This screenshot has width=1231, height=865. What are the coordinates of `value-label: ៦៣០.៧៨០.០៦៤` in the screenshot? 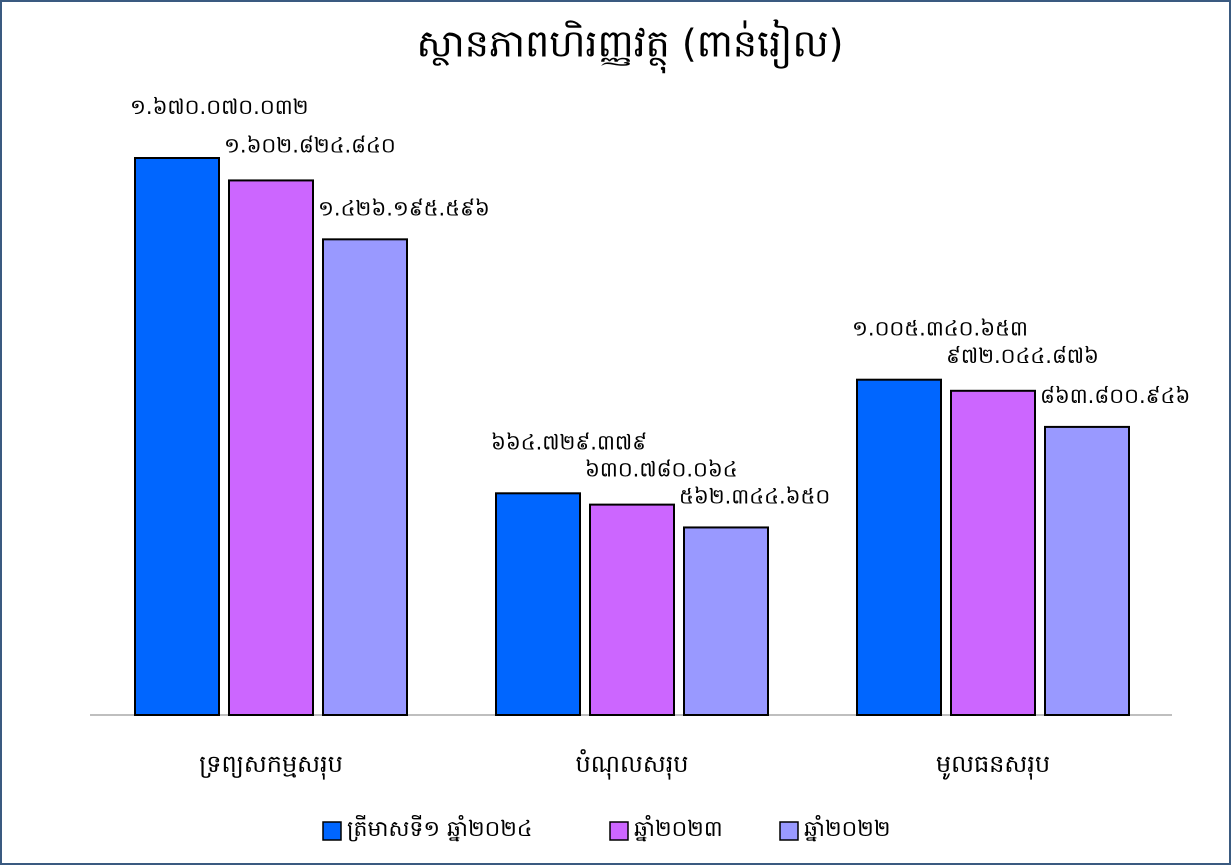 It's located at (661, 470).